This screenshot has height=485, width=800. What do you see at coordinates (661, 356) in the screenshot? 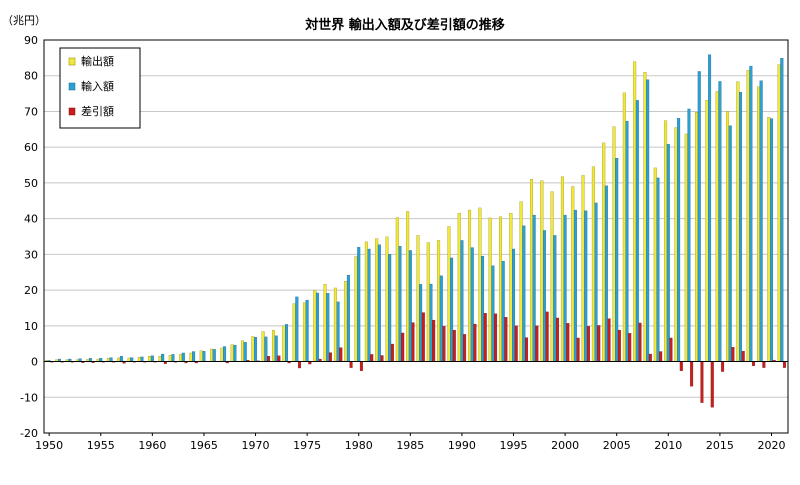
I see `bar-差引額-2009` at bounding box center [661, 356].